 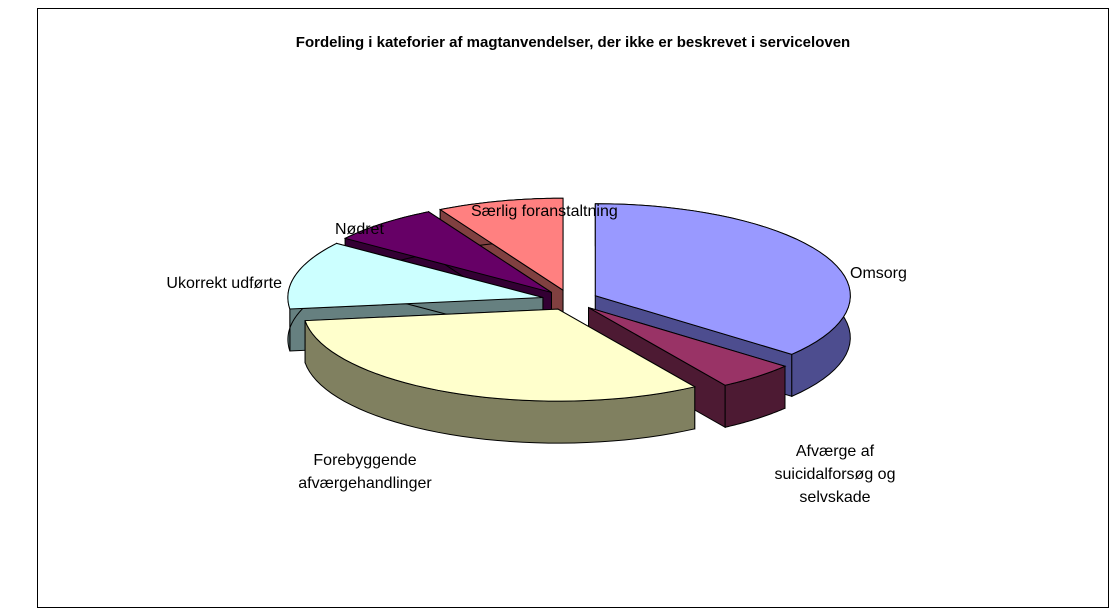 What do you see at coordinates (359, 229) in the screenshot?
I see `slice-label: Nødret` at bounding box center [359, 229].